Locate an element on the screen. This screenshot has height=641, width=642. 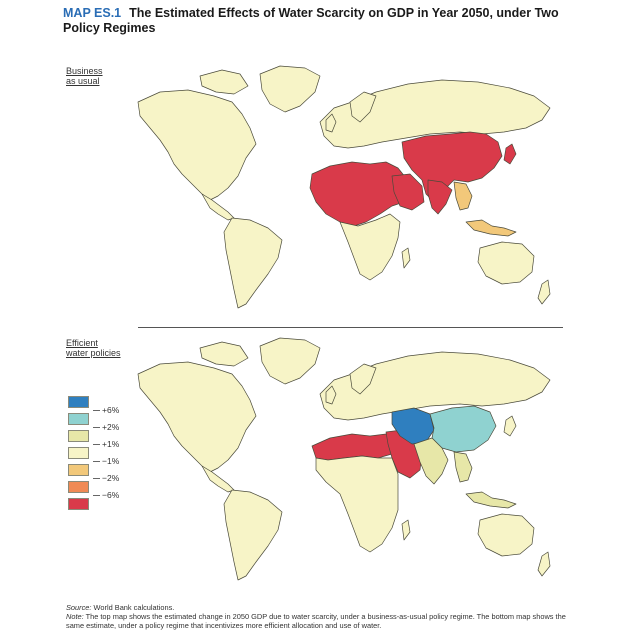
source-label: Source: is located at coordinates (79, 607).